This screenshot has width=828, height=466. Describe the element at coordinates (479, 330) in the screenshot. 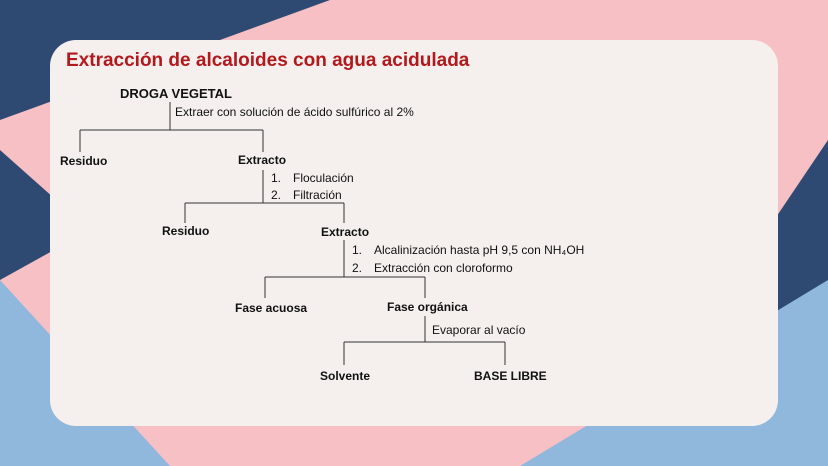

I see `step-evaporate: Evaporar al vacío` at that location.